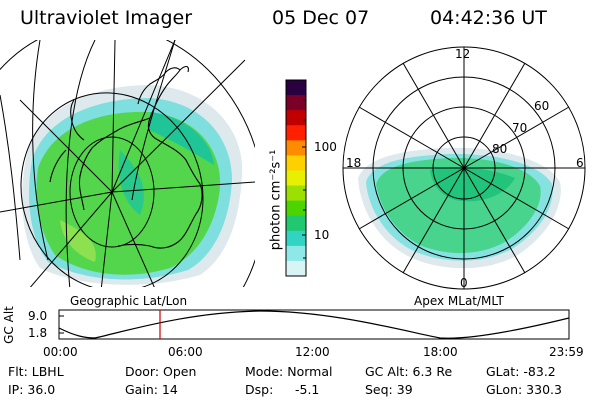 This screenshot has height=400, width=600. I want to click on orbit-ytick-low: 1.8, so click(38, 333).